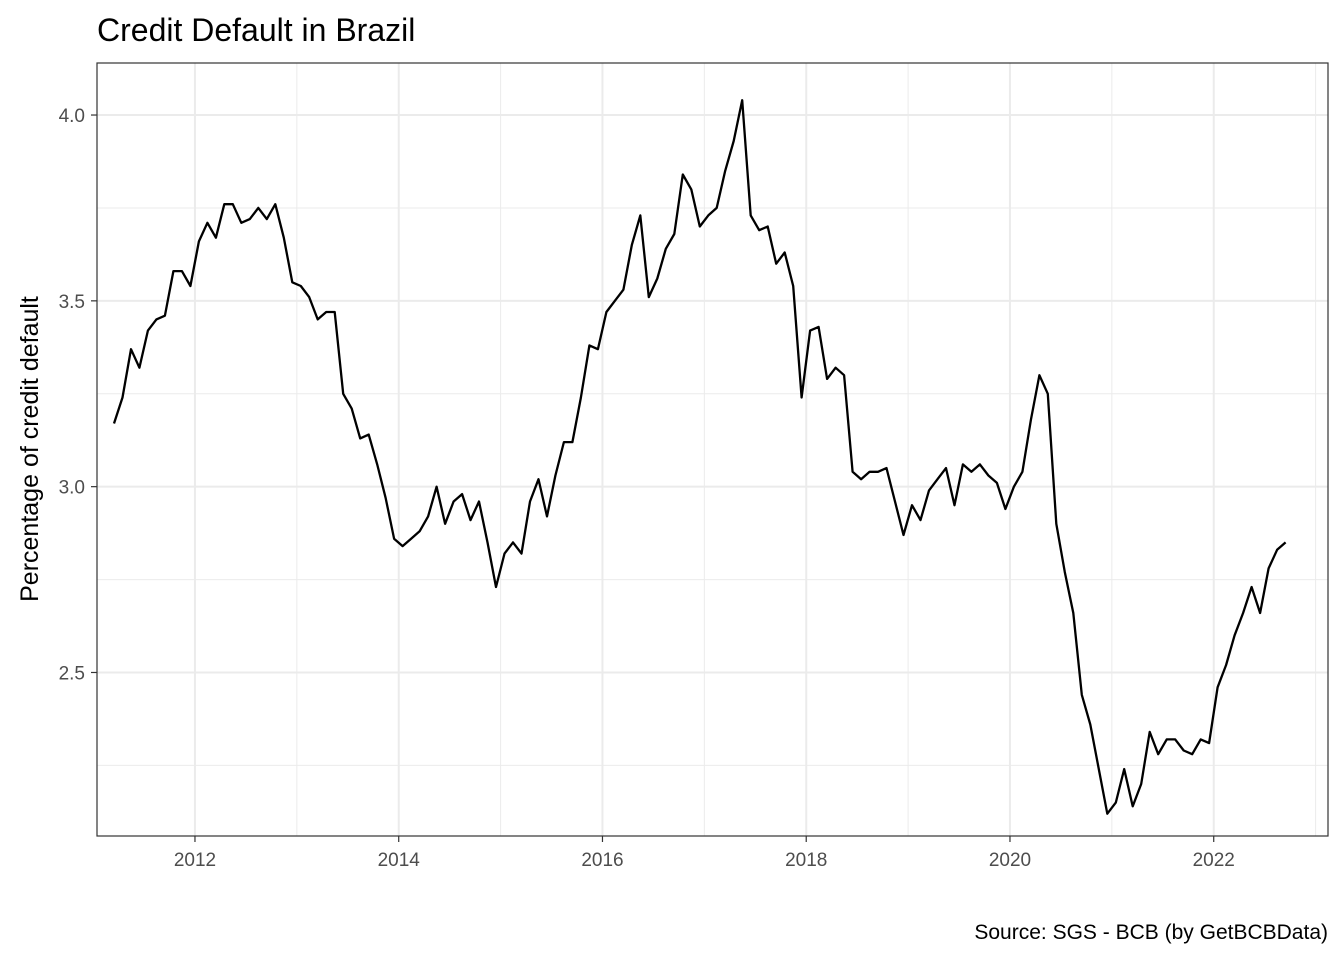  I want to click on x-tick-label: 2012, so click(195, 860).